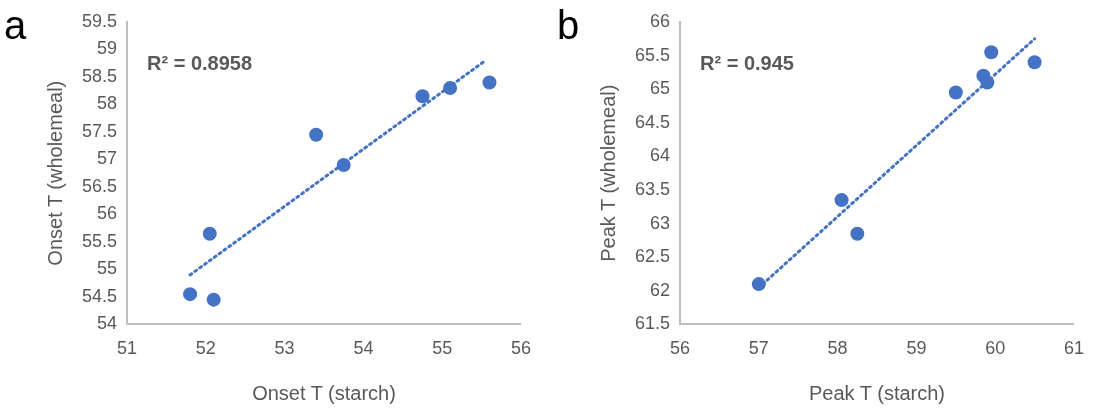 This screenshot has width=1098, height=416. What do you see at coordinates (1073, 348) in the screenshot?
I see `x-tick-label: 61` at bounding box center [1073, 348].